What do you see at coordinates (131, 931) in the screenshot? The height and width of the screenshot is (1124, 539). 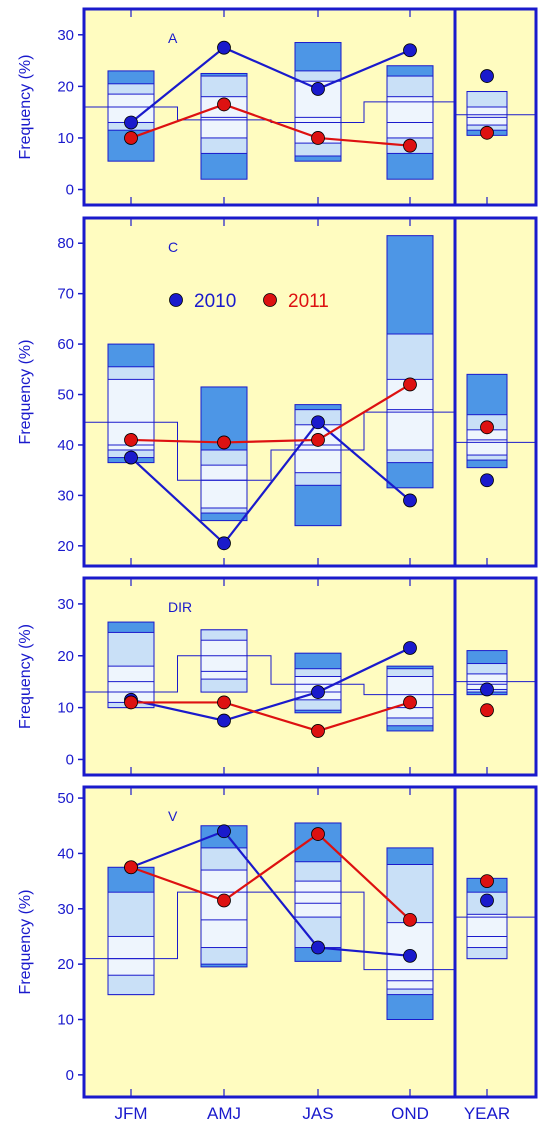 I see `box-jfm` at bounding box center [131, 931].